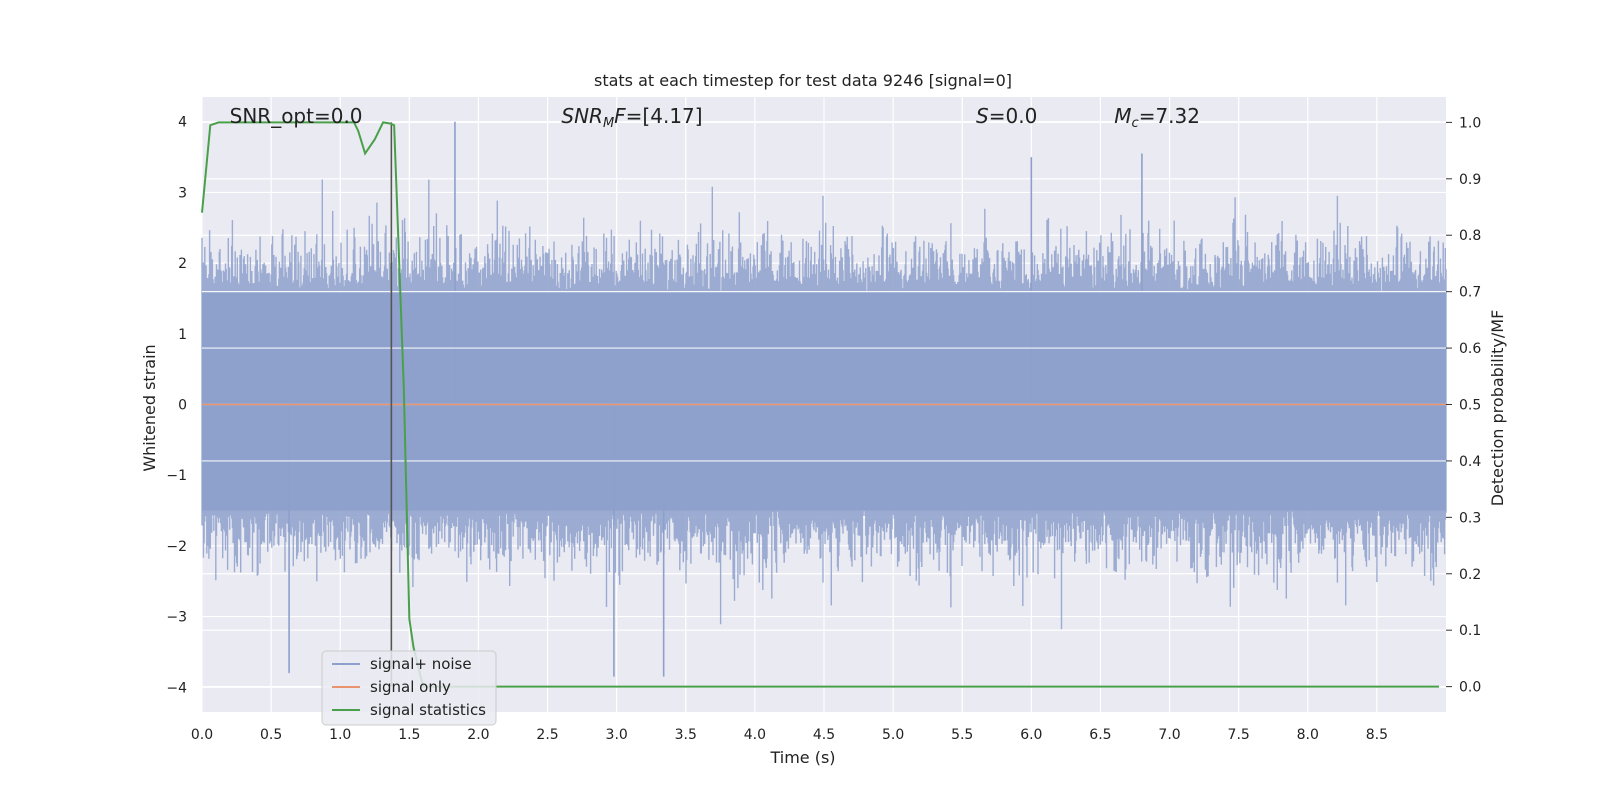  Describe the element at coordinates (1169, 735) in the screenshot. I see `x-tick-label: 7.0` at that location.